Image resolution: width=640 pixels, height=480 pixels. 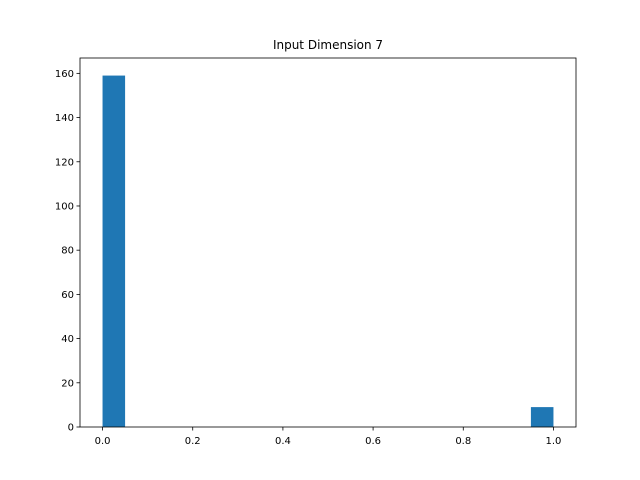 I want to click on y-tick-label: 100, so click(x=64, y=206).